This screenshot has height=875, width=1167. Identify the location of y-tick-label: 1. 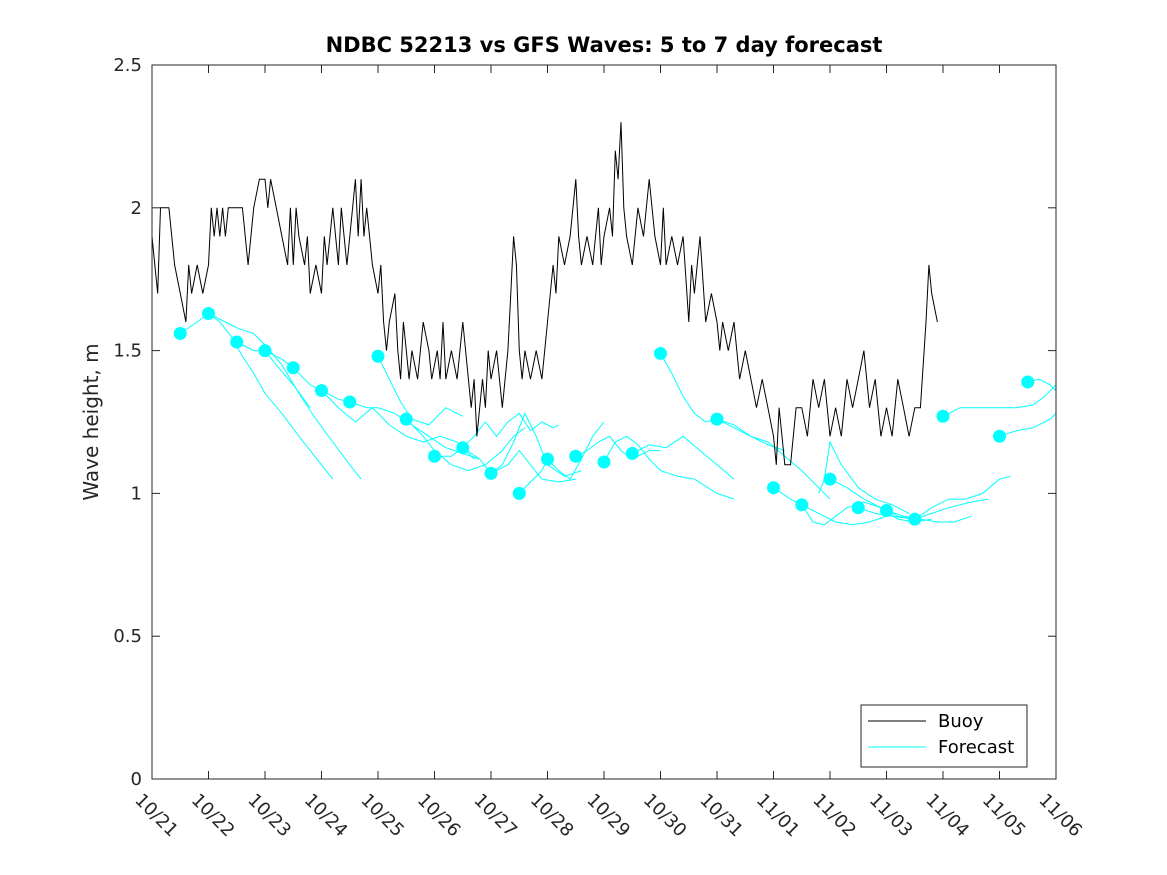
(136, 493).